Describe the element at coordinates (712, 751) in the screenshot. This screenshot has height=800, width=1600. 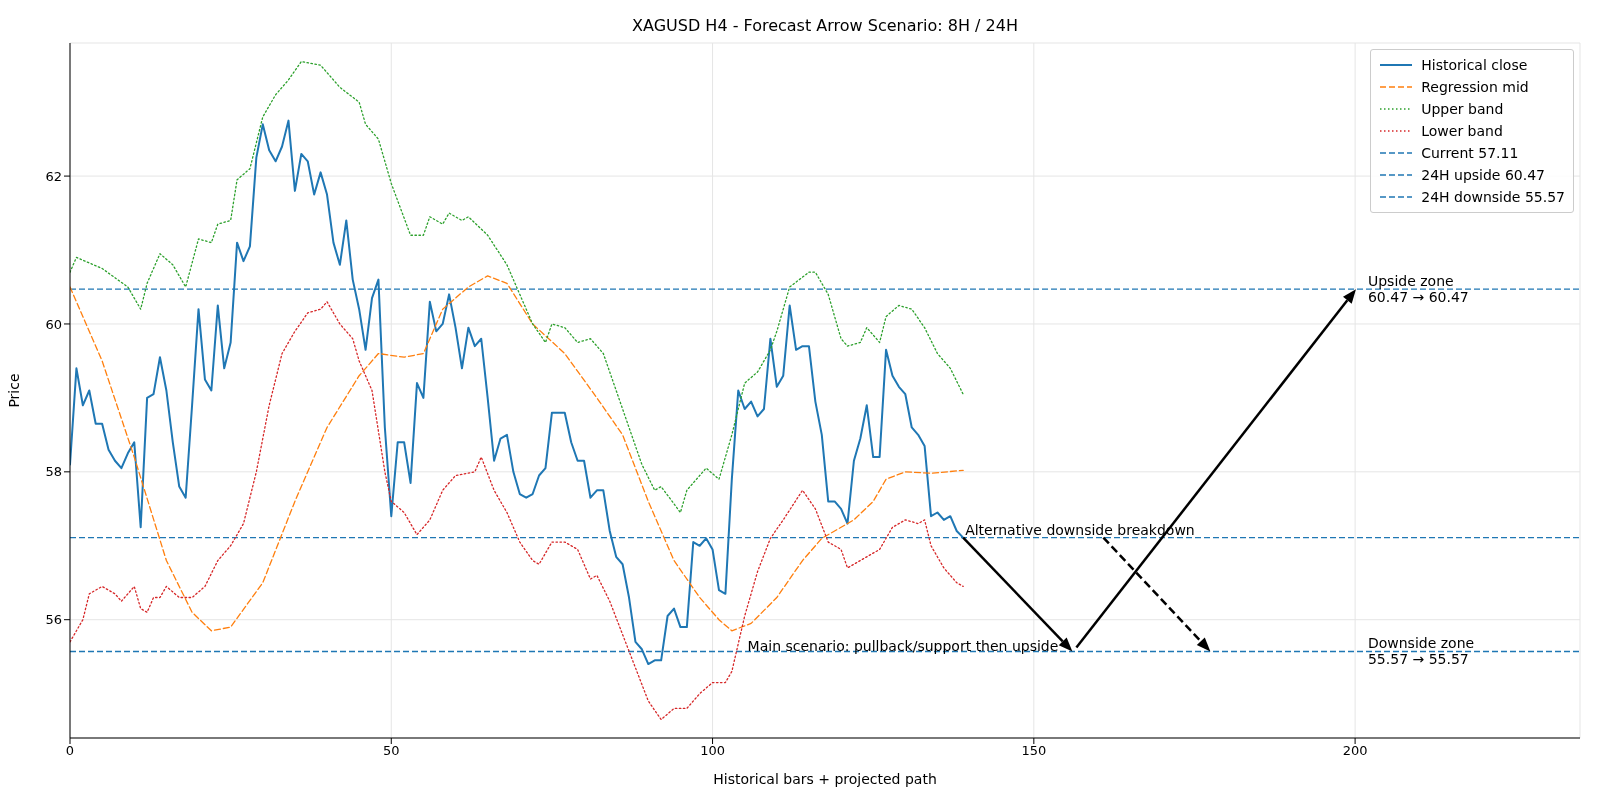
I see `x-tick-label: 100` at that location.